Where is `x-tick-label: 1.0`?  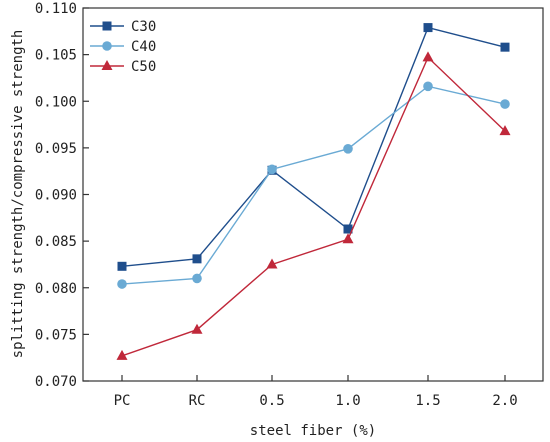
x-tick-label: 1.0 is located at coordinates (347, 401).